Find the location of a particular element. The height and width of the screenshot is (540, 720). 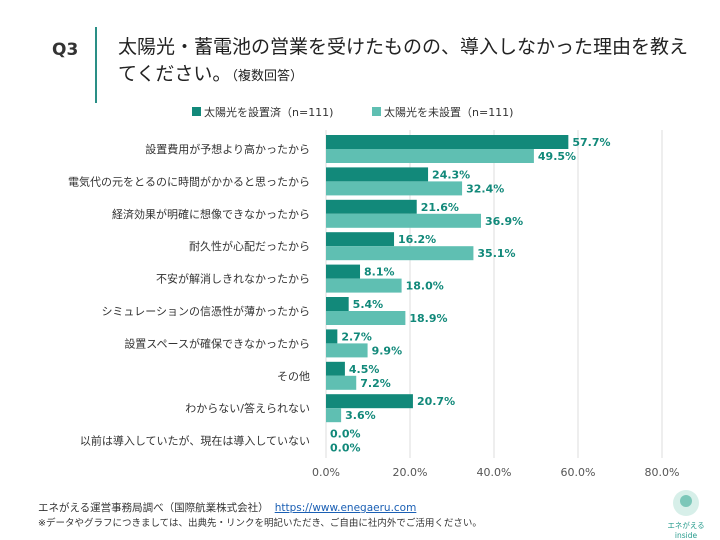

data-label: 8.1% is located at coordinates (379, 272).